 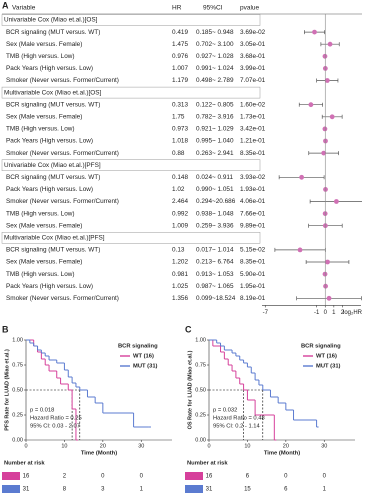 I want to click on pvalue: 4.06e-01, so click(x=253, y=201).